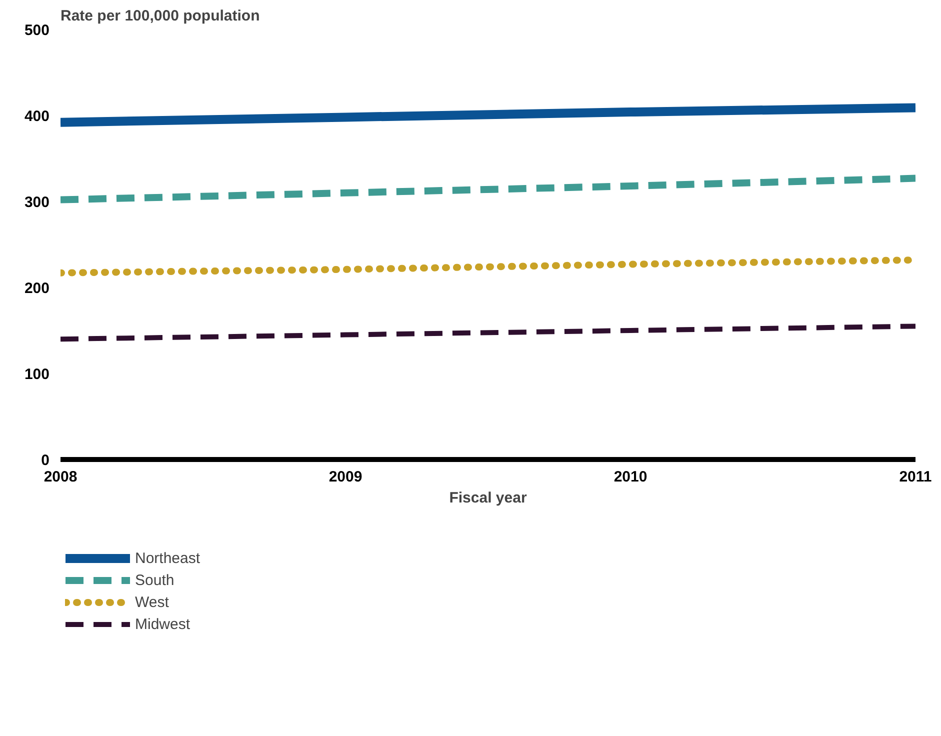 The width and height of the screenshot is (941, 736). What do you see at coordinates (37, 30) in the screenshot?
I see `y-tick-label: 500` at bounding box center [37, 30].